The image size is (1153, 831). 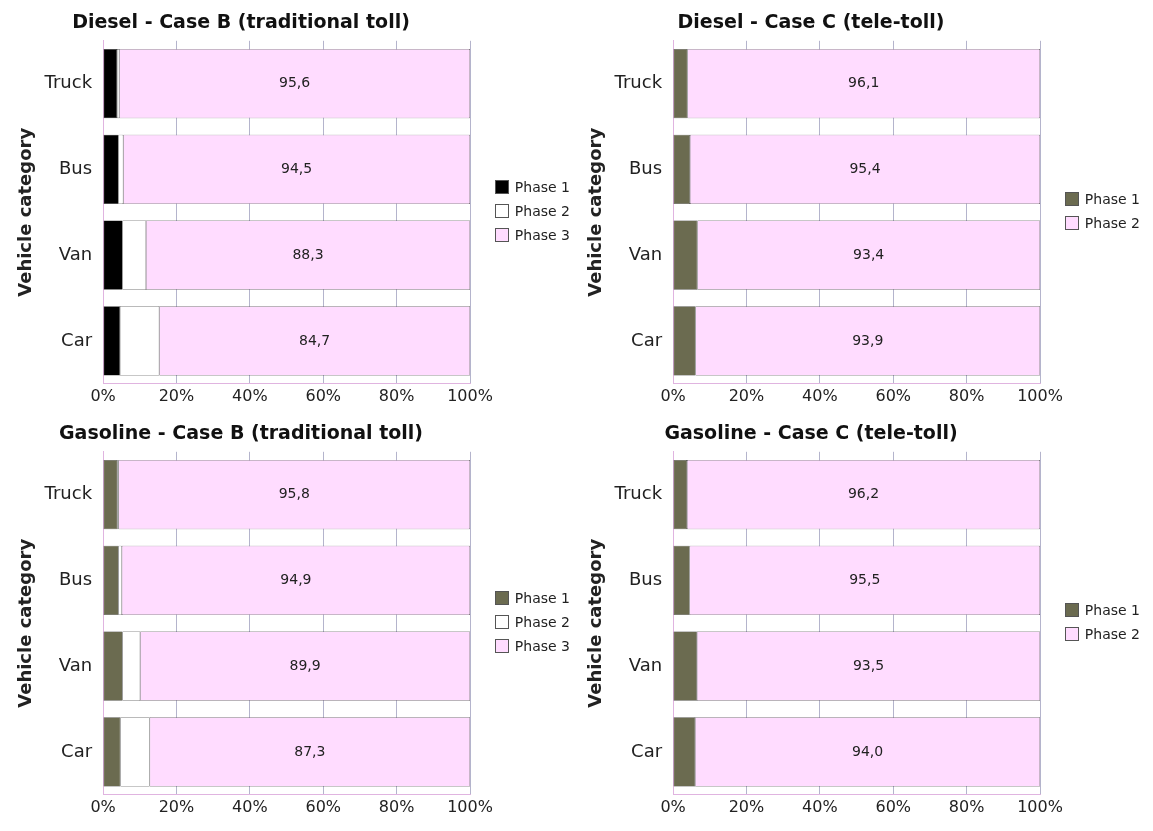 I want to click on data-label: 93,5, so click(x=868, y=664).